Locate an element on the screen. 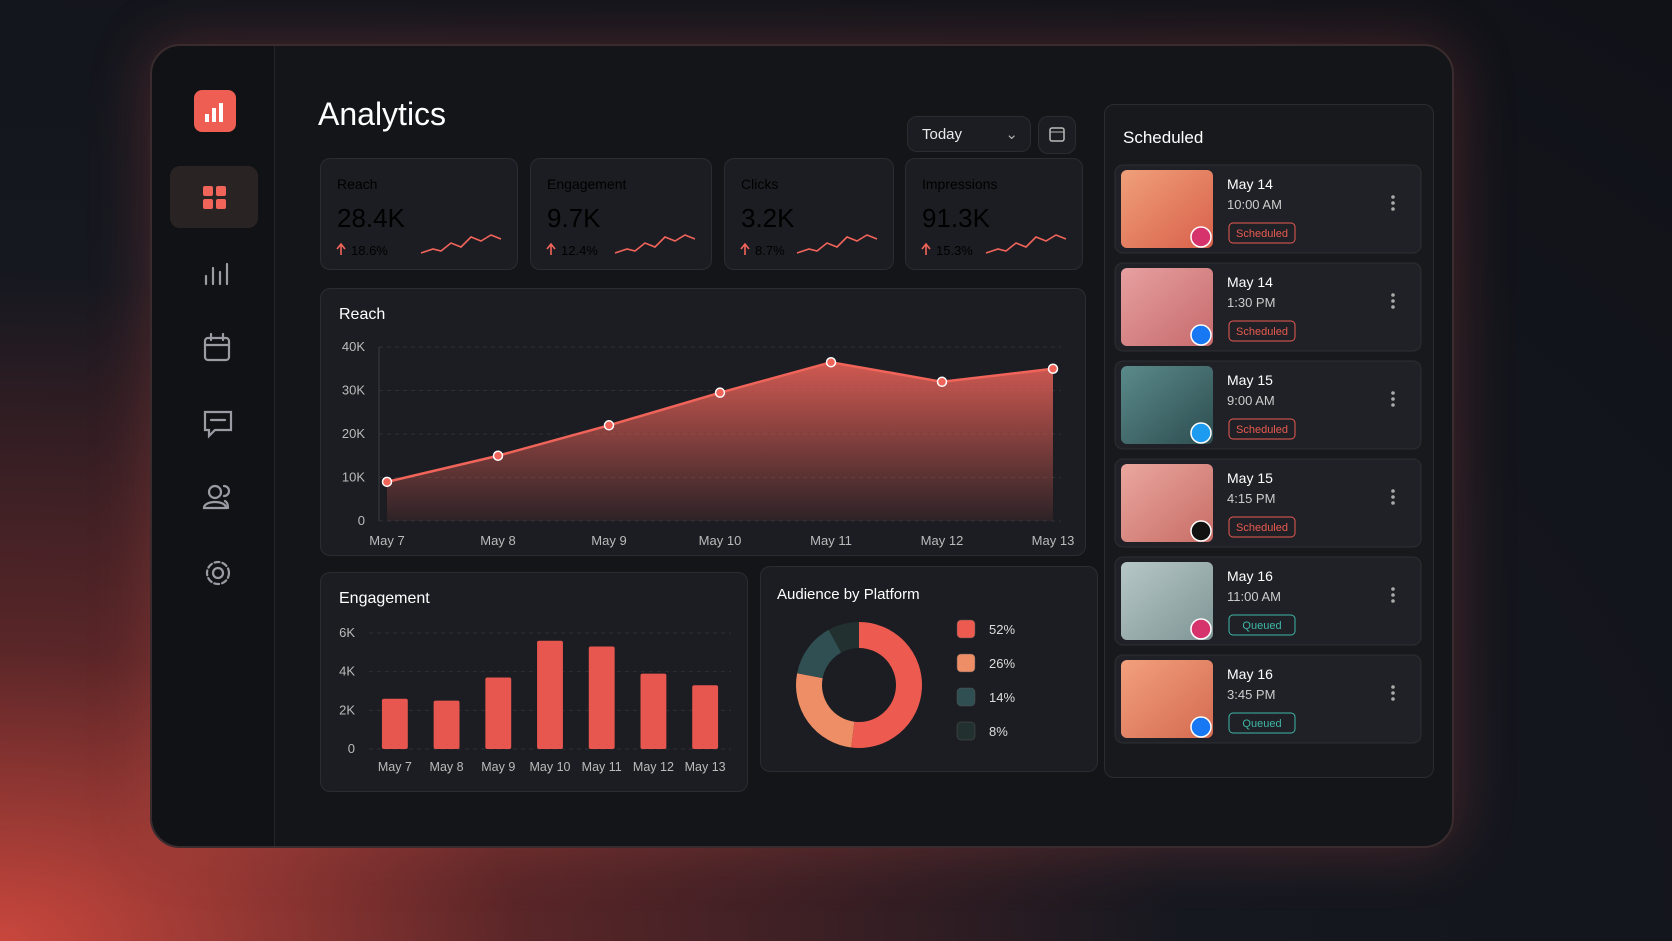 This screenshot has height=941, width=1672. post-time: 3:45 PM is located at coordinates (1251, 694).